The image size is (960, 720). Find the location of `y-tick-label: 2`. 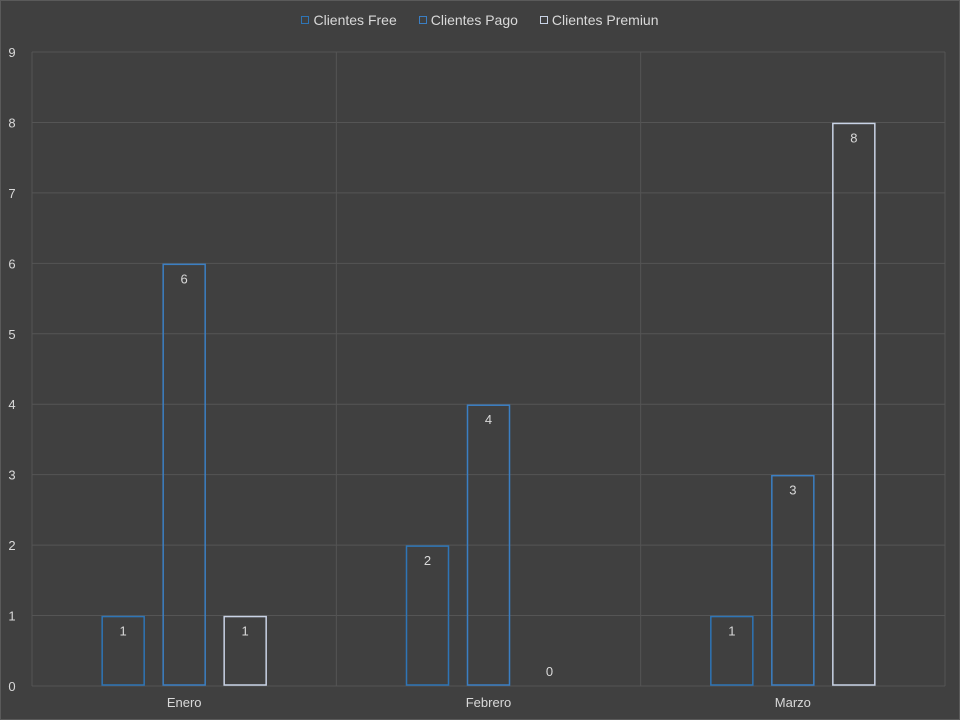

y-tick-label: 2 is located at coordinates (11, 545).